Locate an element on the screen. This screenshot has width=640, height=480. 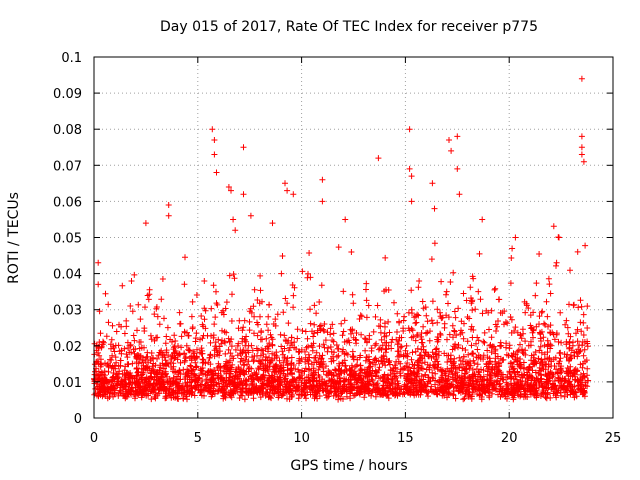
x-tick-label: 10 is located at coordinates (301, 438).